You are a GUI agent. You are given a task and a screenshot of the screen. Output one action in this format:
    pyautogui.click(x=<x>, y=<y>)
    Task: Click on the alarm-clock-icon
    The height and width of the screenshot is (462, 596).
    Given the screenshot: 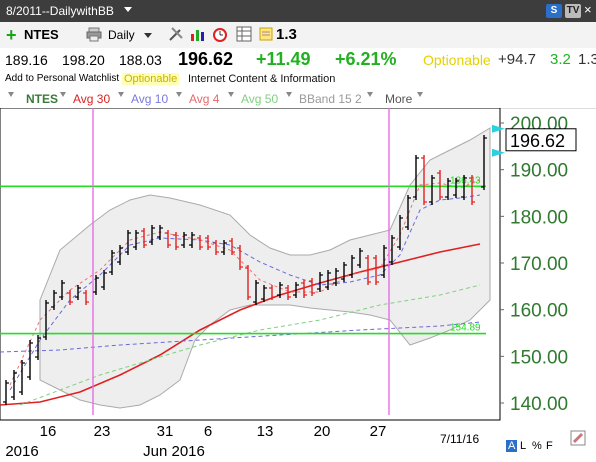 What is the action you would take?
    pyautogui.click(x=220, y=34)
    